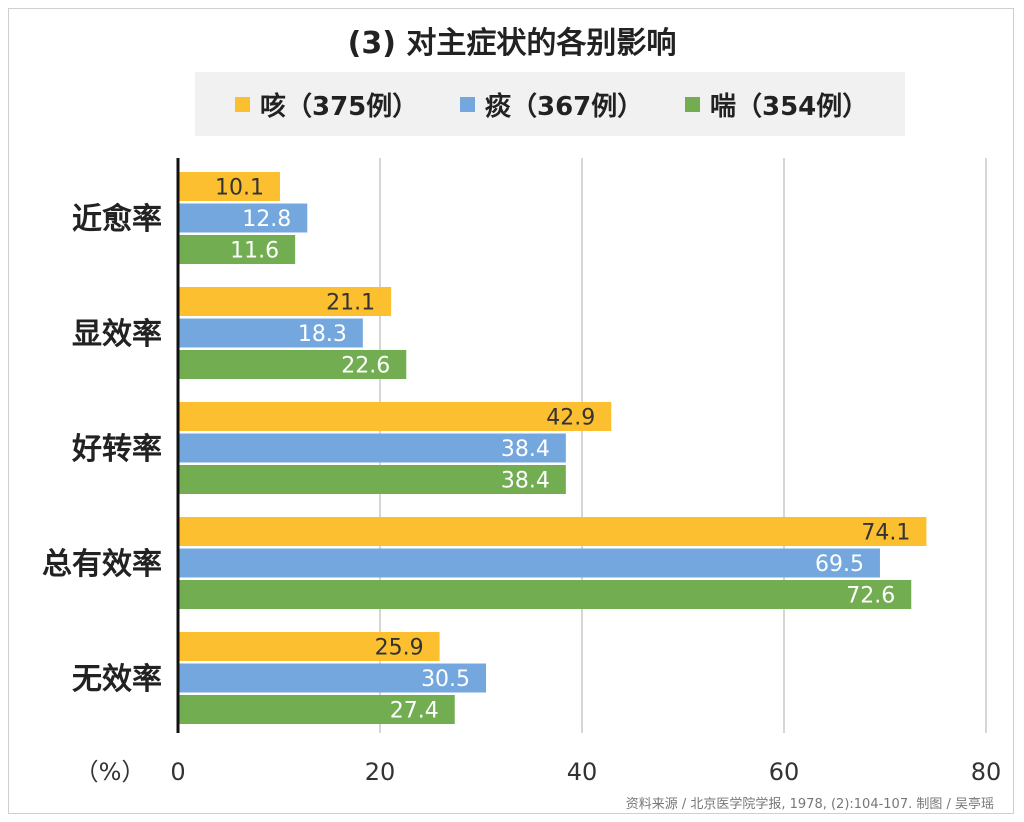 Image resolution: width=1024 pixels, height=822 pixels. Describe the element at coordinates (414, 711) in the screenshot. I see `data-label: 27.4` at that location.